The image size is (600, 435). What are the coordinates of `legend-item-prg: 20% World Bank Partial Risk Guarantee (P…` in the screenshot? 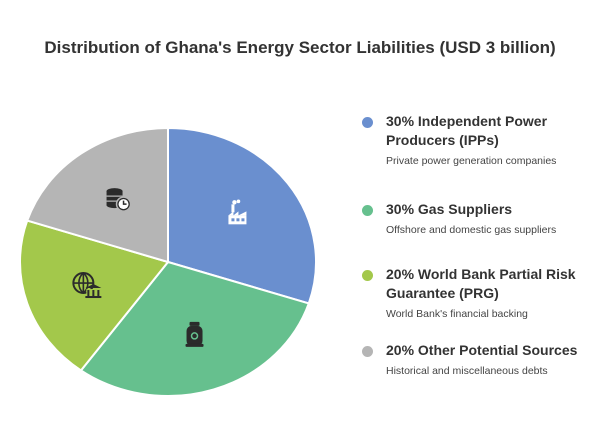 It's located at (477, 293).